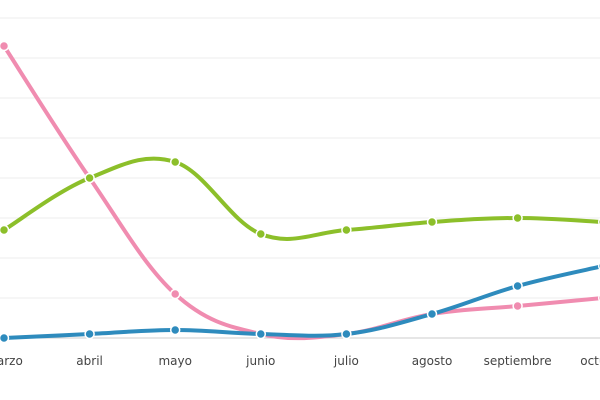  What do you see at coordinates (346, 361) in the screenshot?
I see `x-tick-label: julio` at bounding box center [346, 361].